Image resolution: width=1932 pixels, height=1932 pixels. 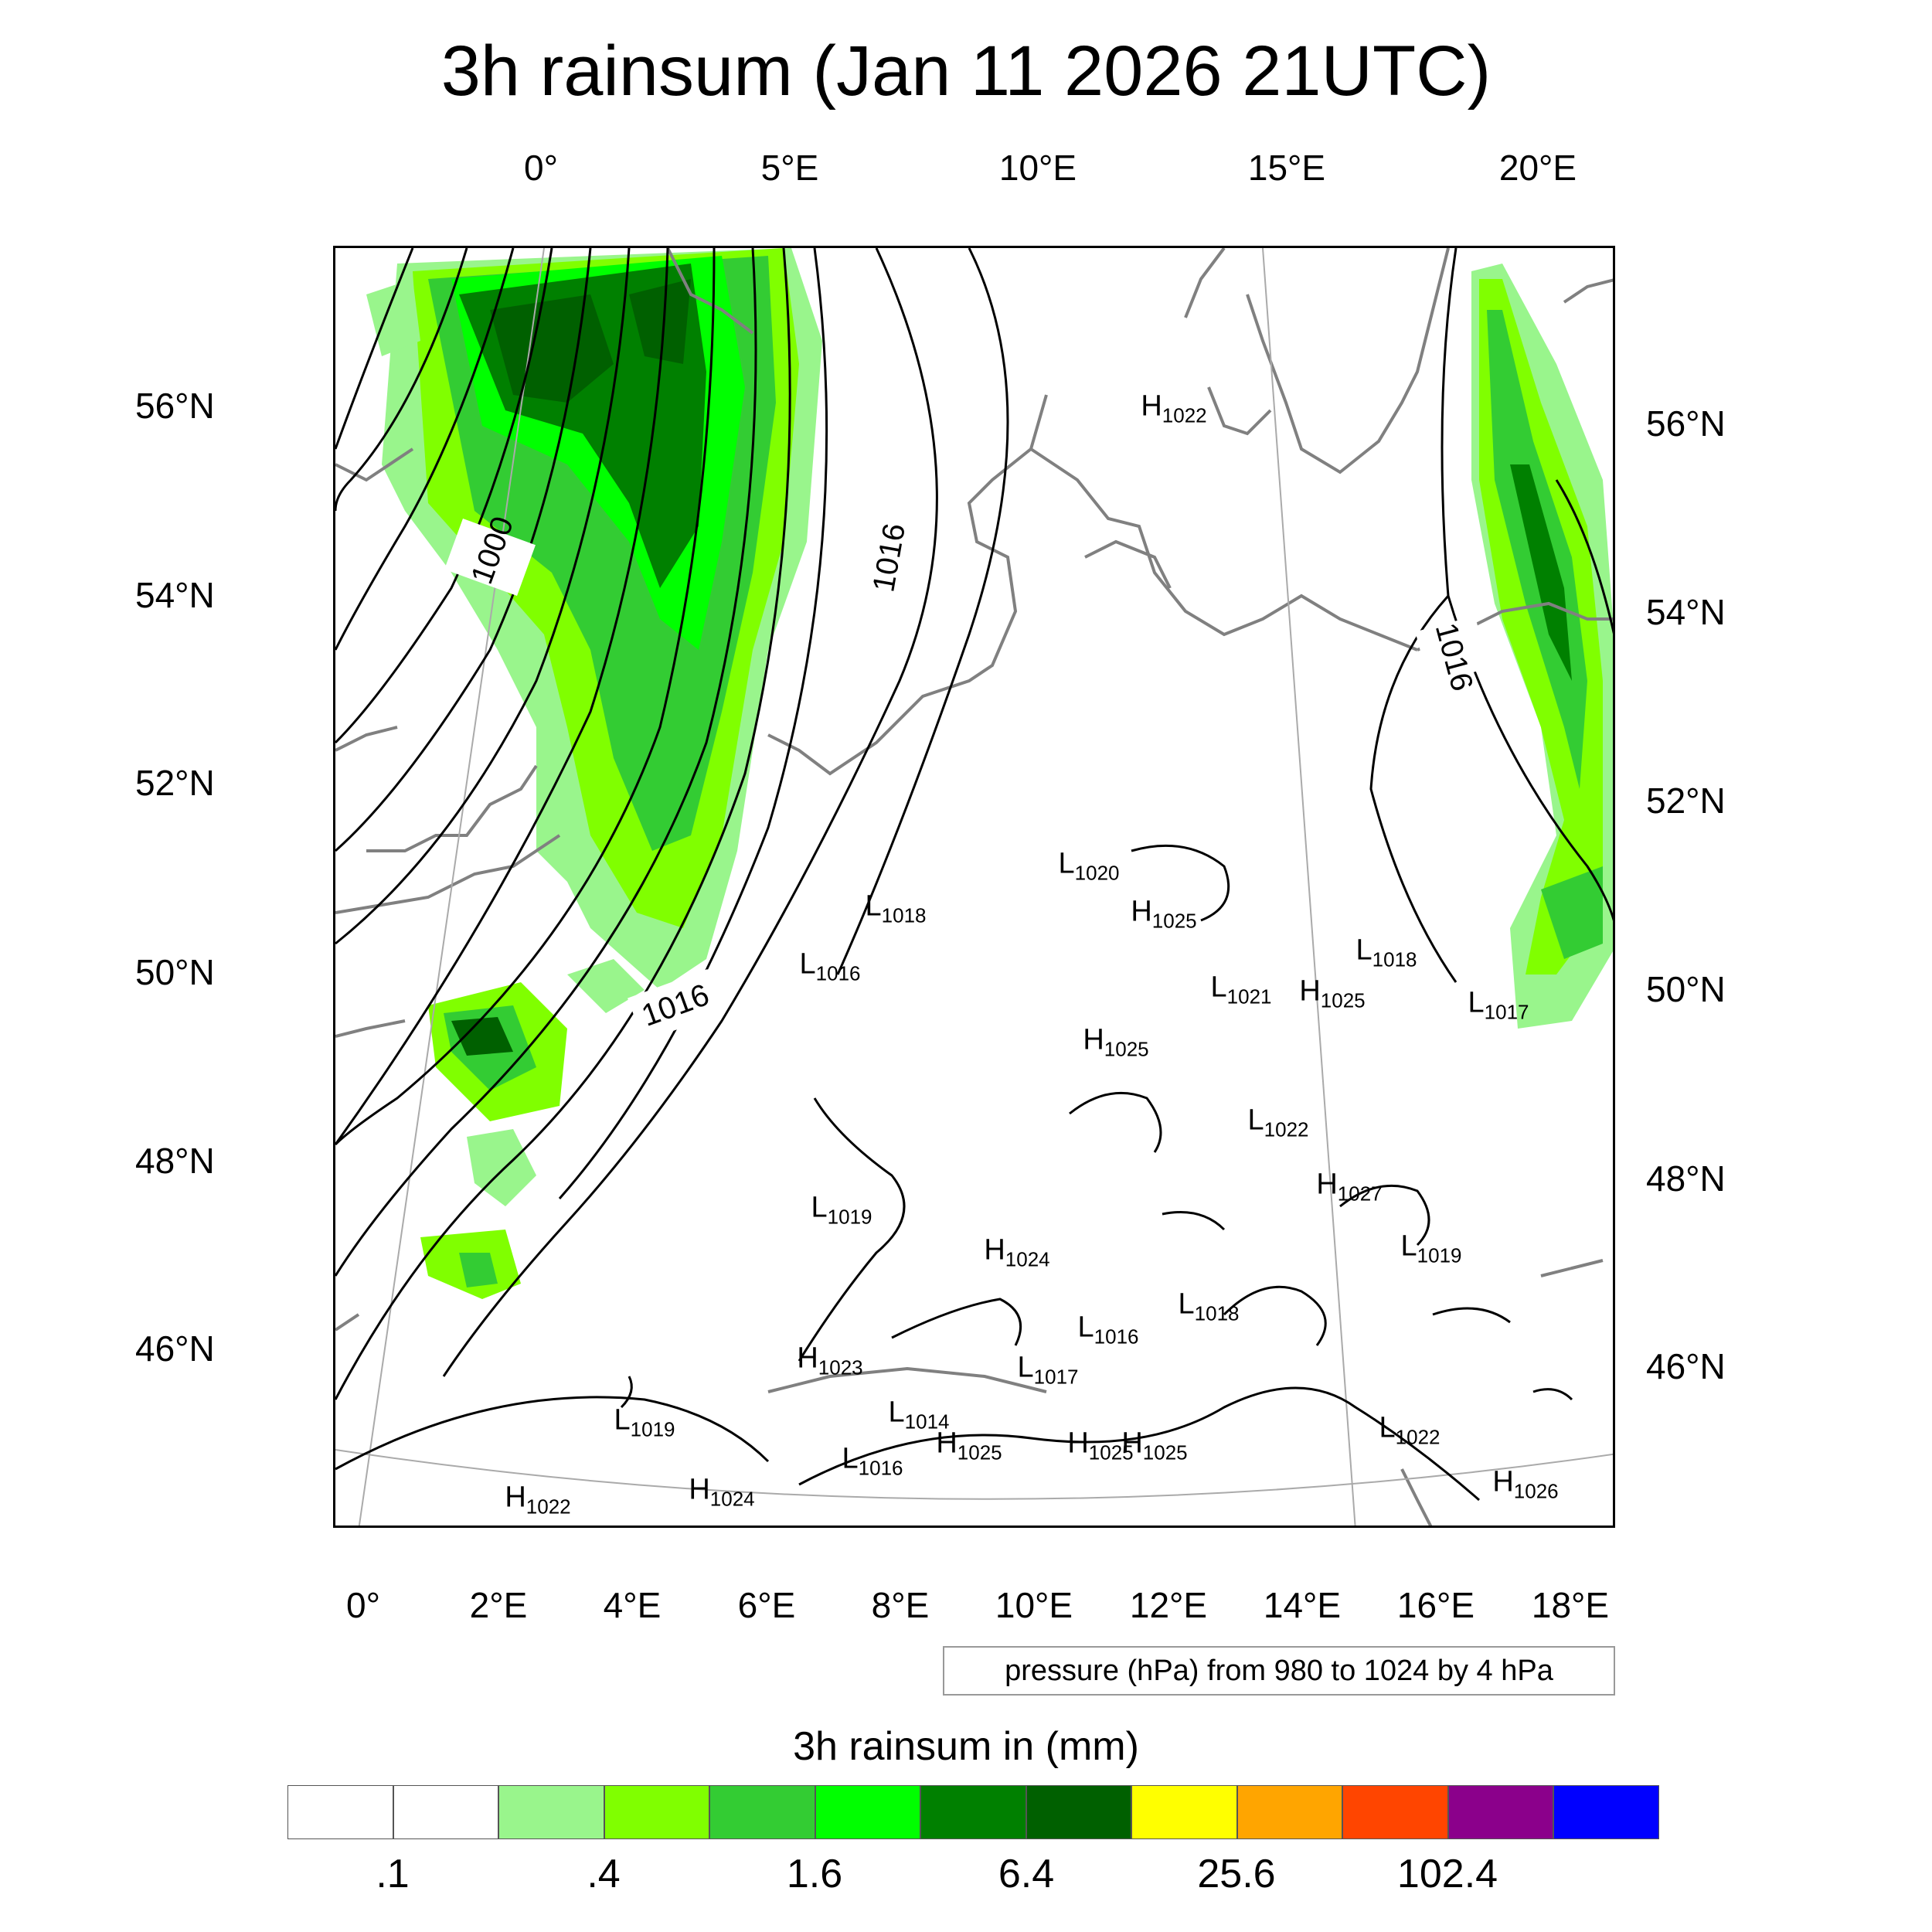 I want to click on bottom-tick-label: 10°E, so click(x=1034, y=1605).